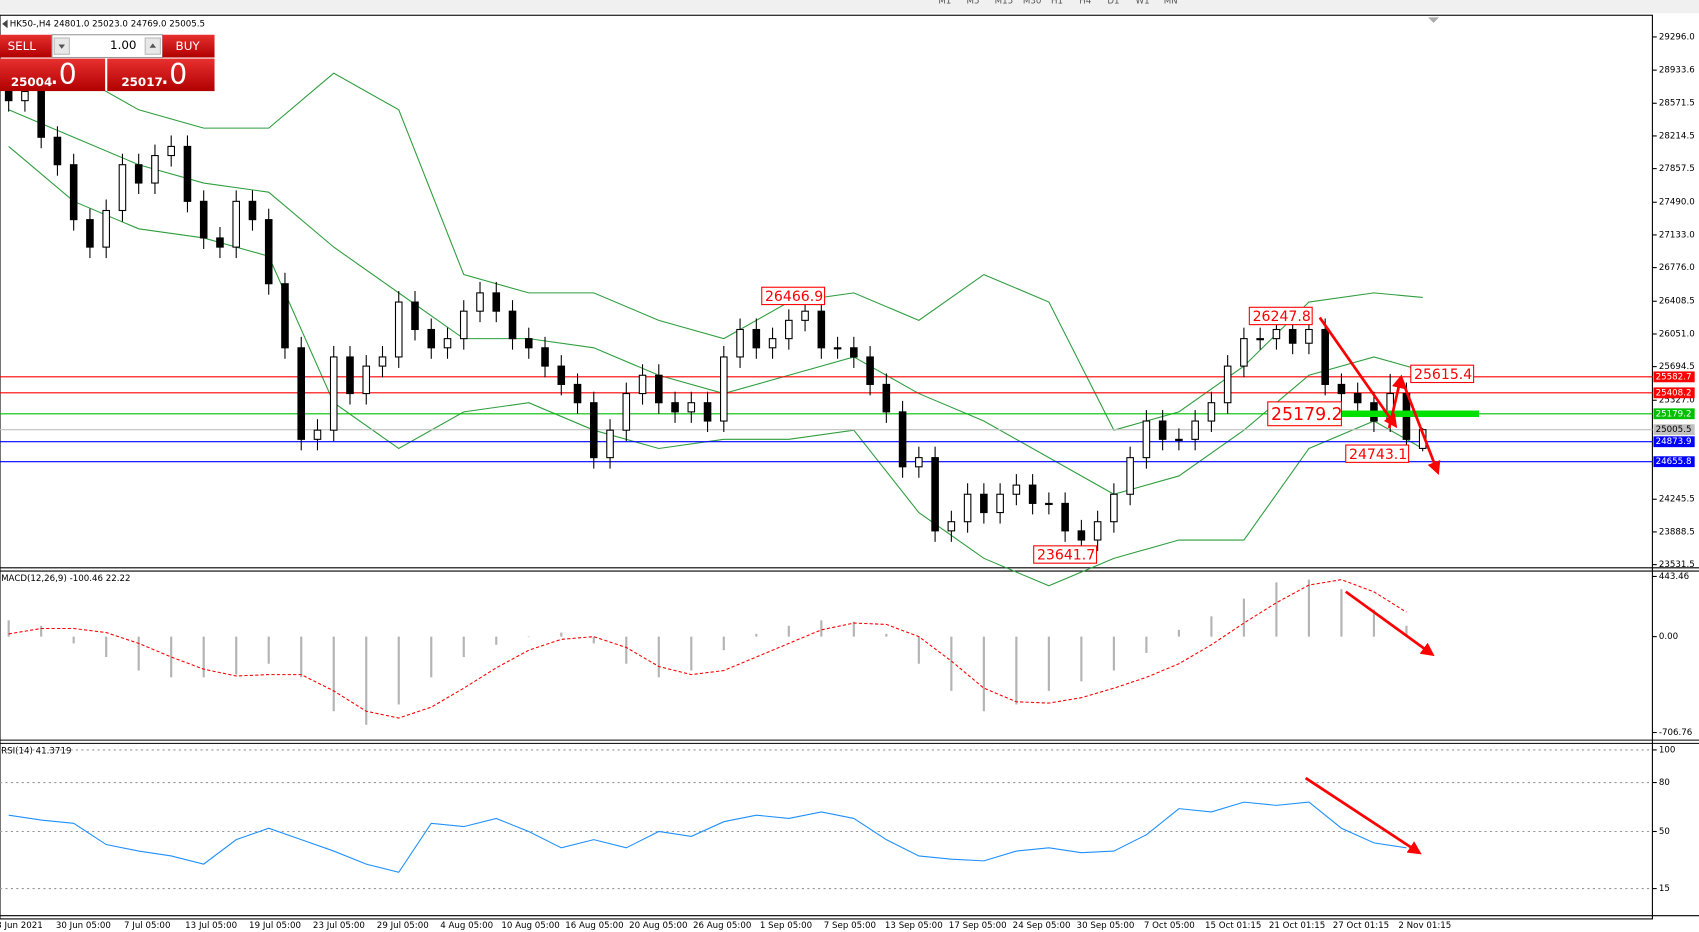 The width and height of the screenshot is (1699, 932). I want to click on timeframe-button: H4, so click(1085, 3).